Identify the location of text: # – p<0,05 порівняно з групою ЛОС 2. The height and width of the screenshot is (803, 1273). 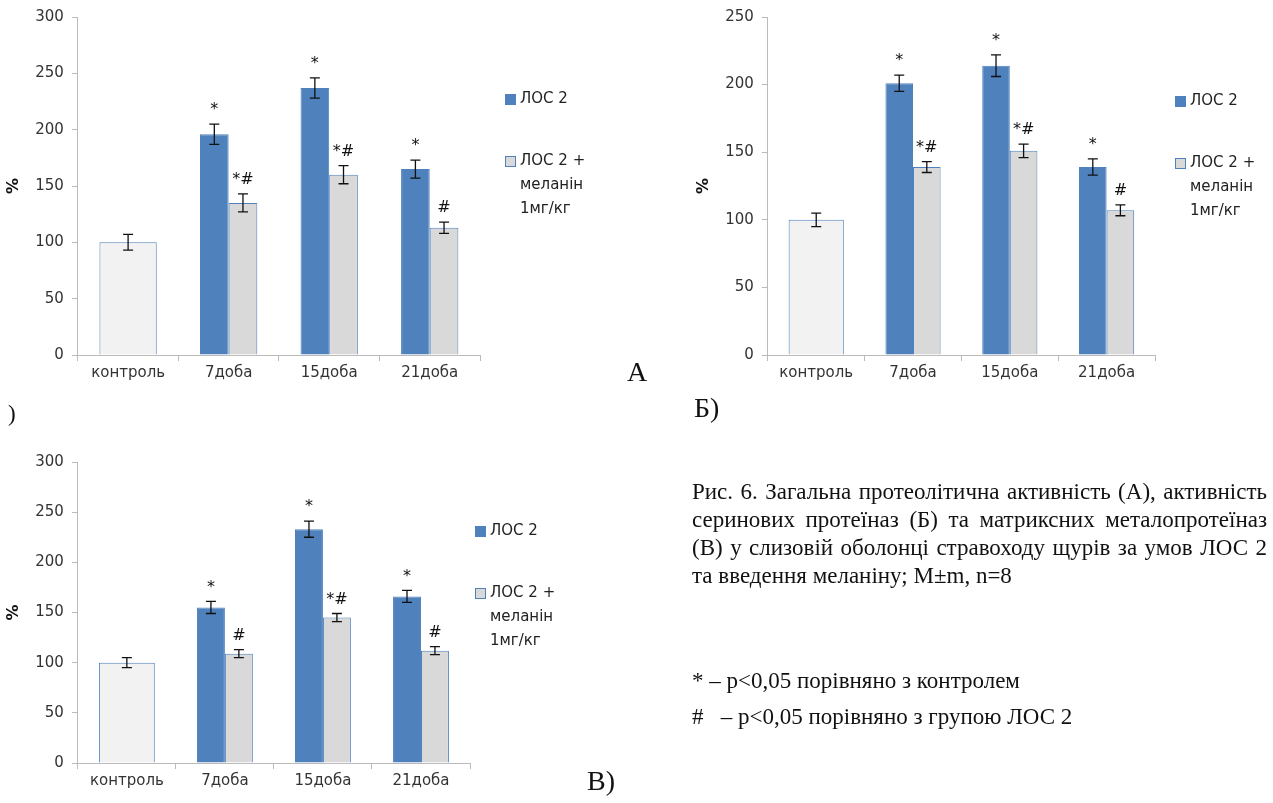
(882, 717).